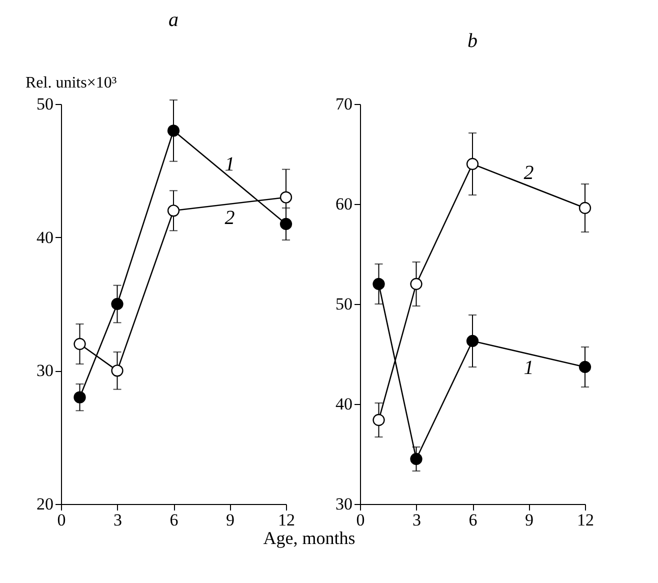 Image resolution: width=658 pixels, height=583 pixels. Describe the element at coordinates (344, 104) in the screenshot. I see `y-tick-label: 70` at that location.